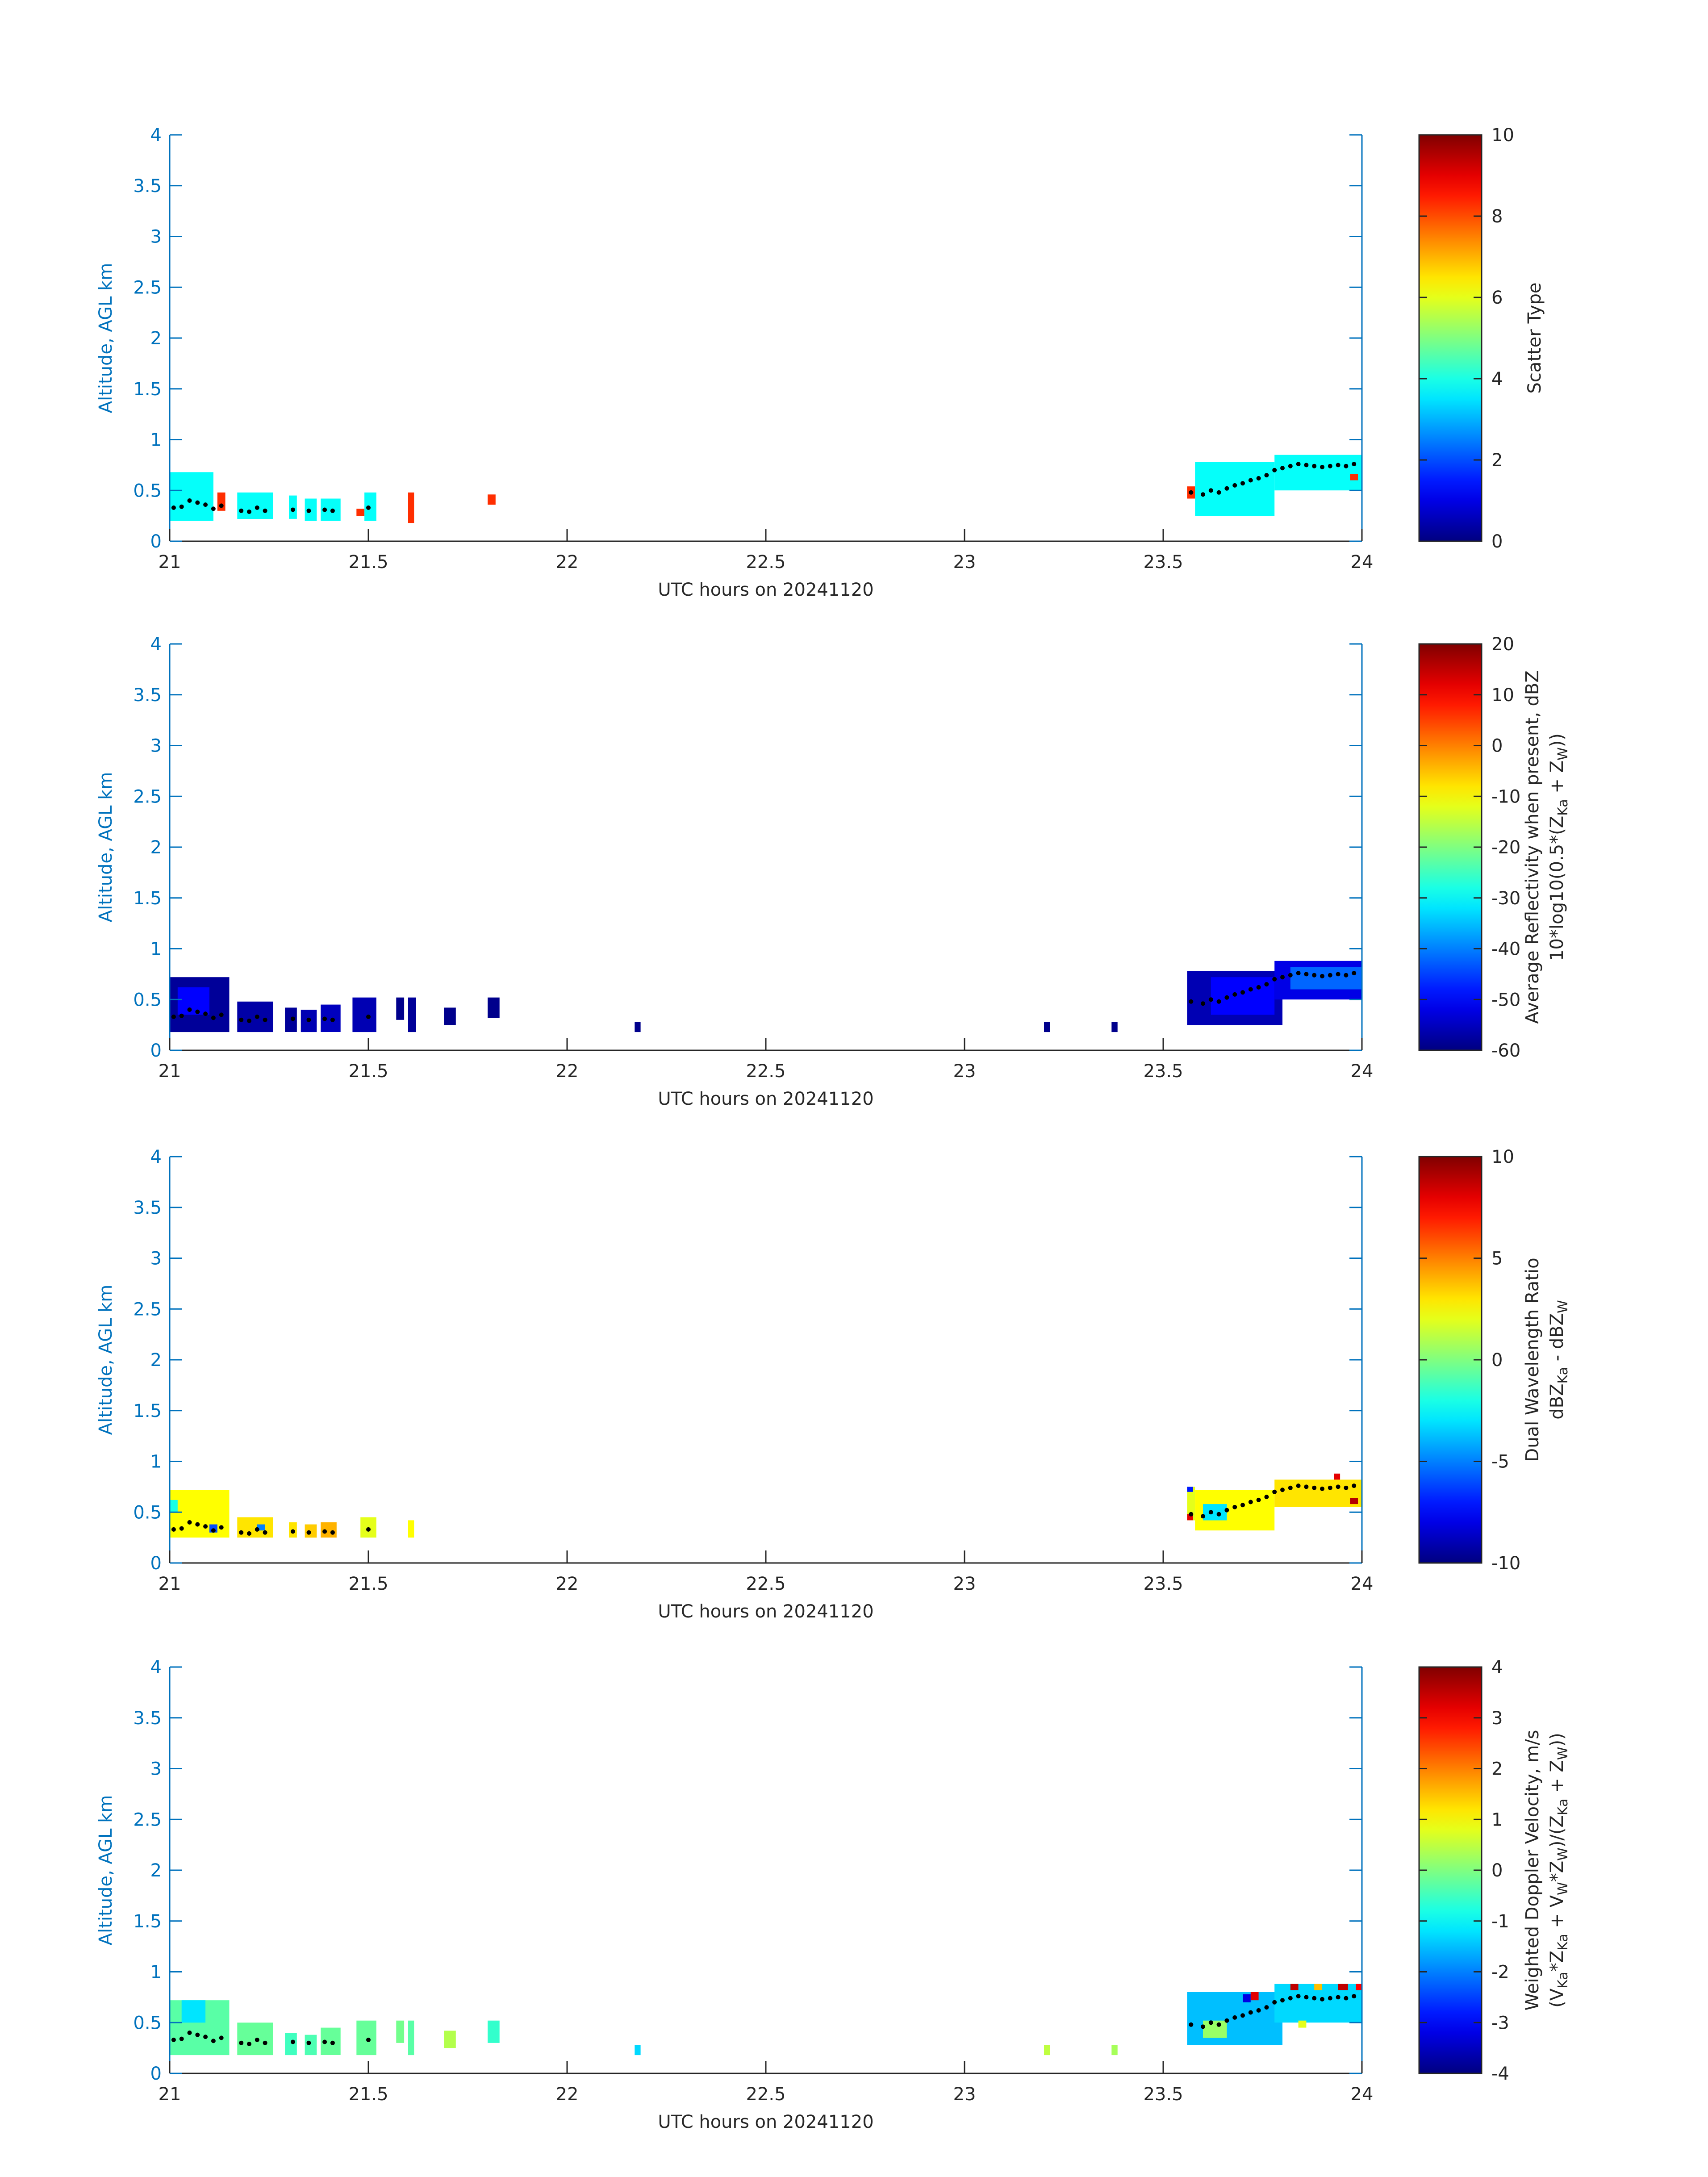 The height and width of the screenshot is (2177, 1708). What do you see at coordinates (1563, 1753) in the screenshot?
I see `colorbar-label-subscript: W` at bounding box center [1563, 1753].